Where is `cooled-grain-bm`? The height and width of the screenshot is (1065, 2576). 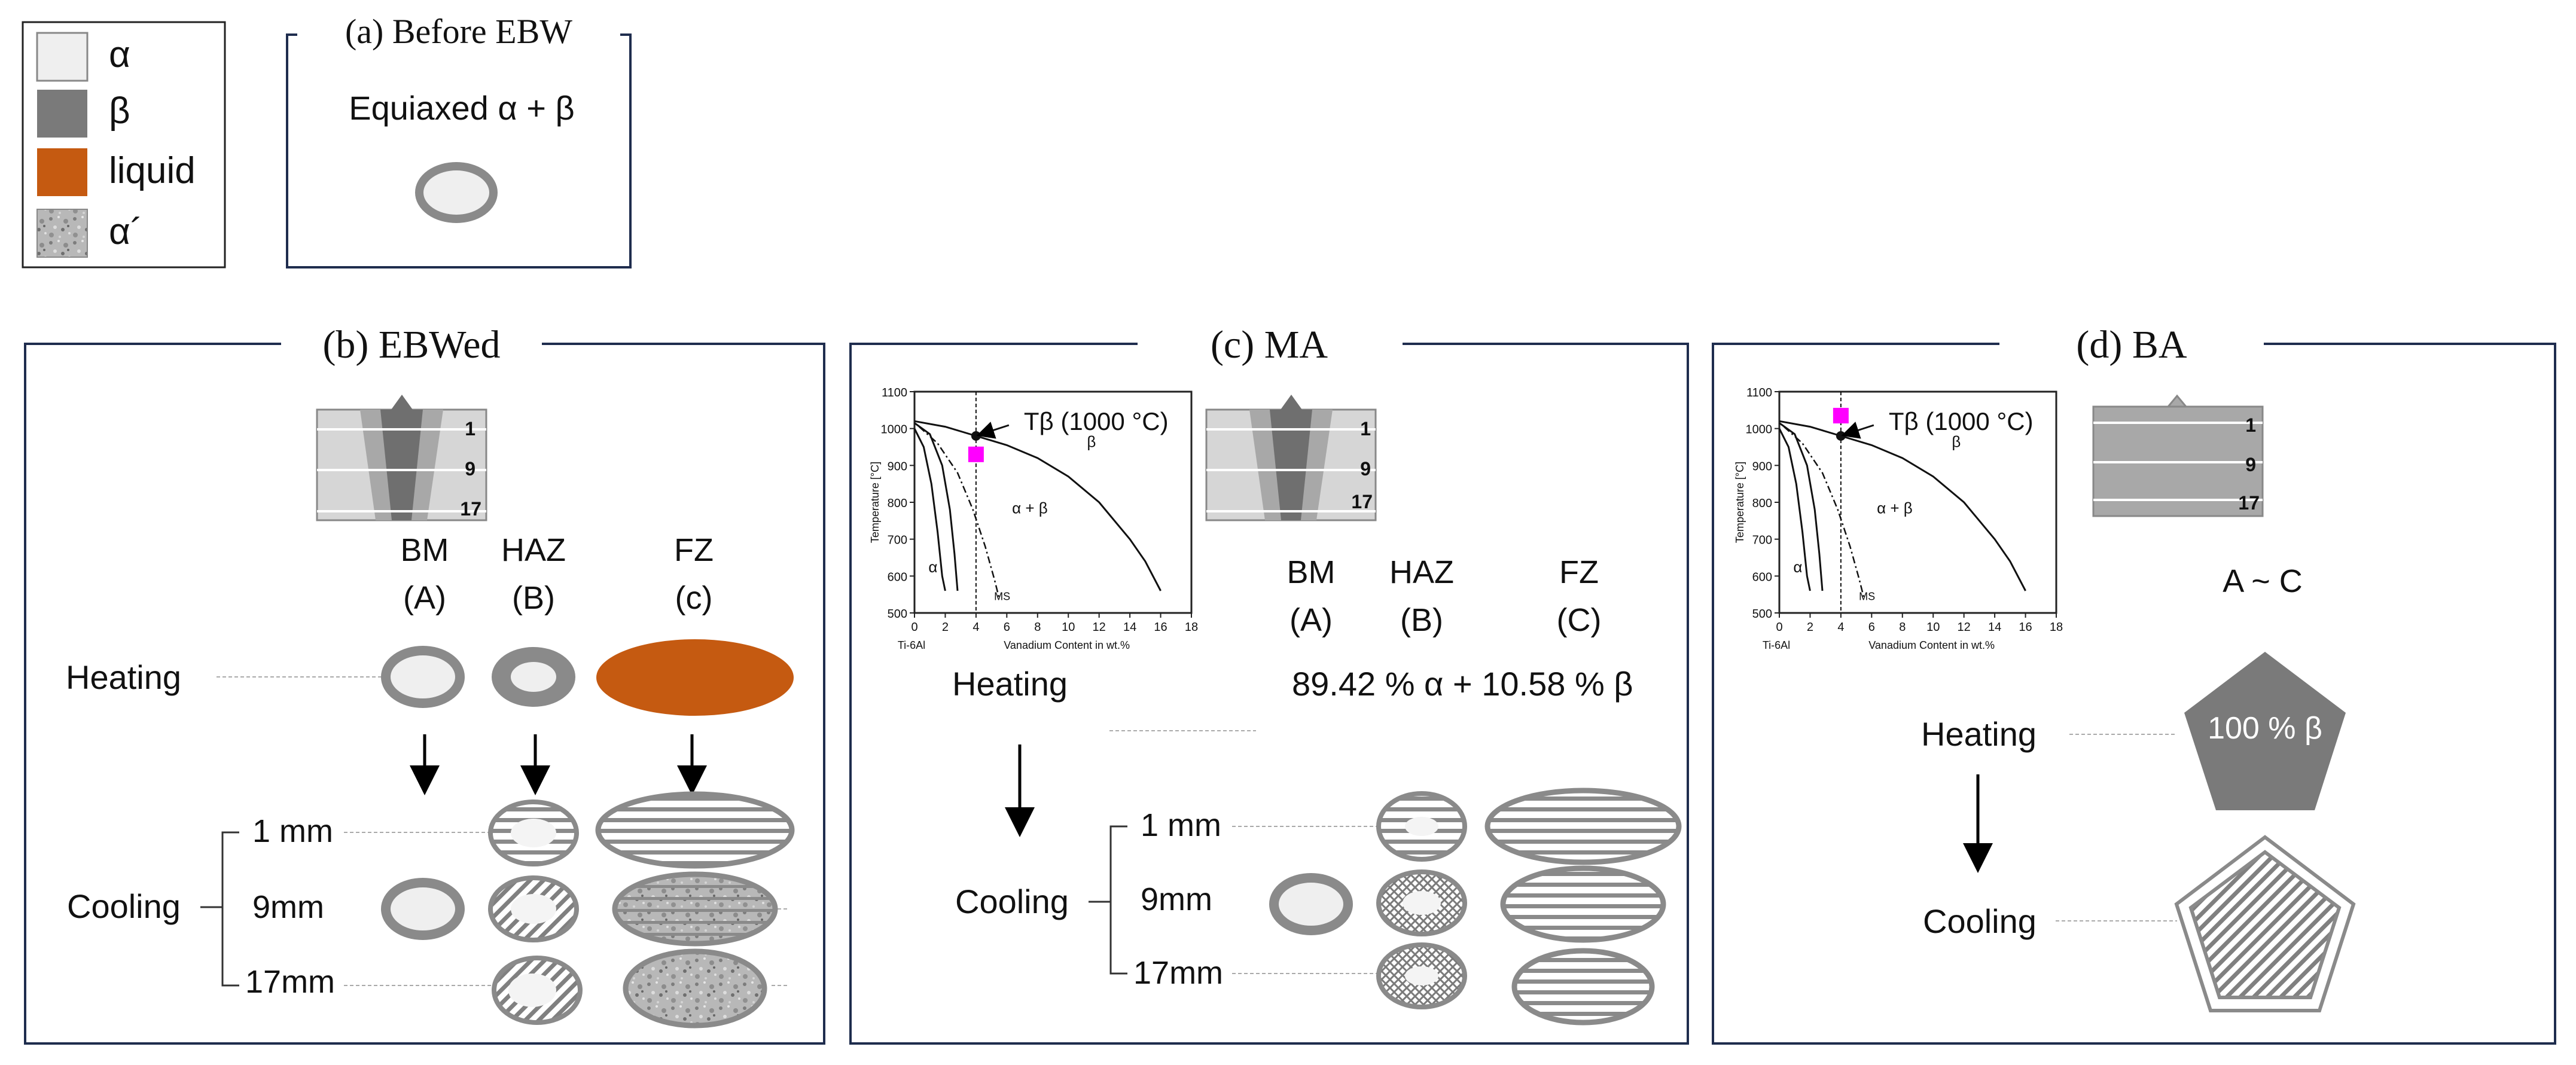
cooled-grain-bm is located at coordinates (423, 909).